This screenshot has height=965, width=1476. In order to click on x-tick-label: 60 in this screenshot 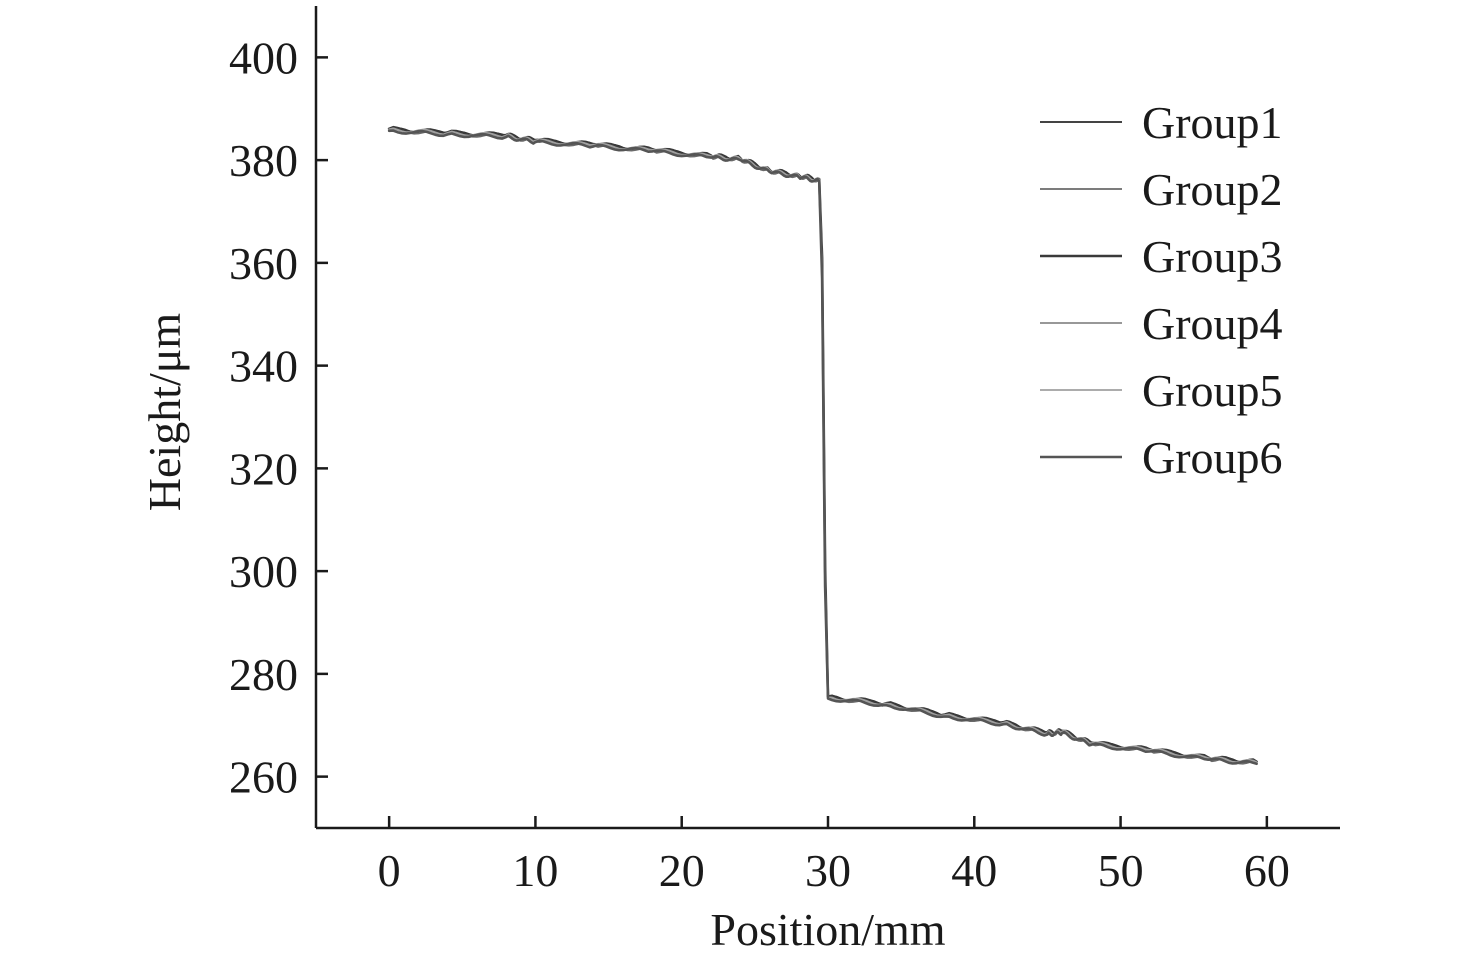, I will do `click(1267, 870)`.